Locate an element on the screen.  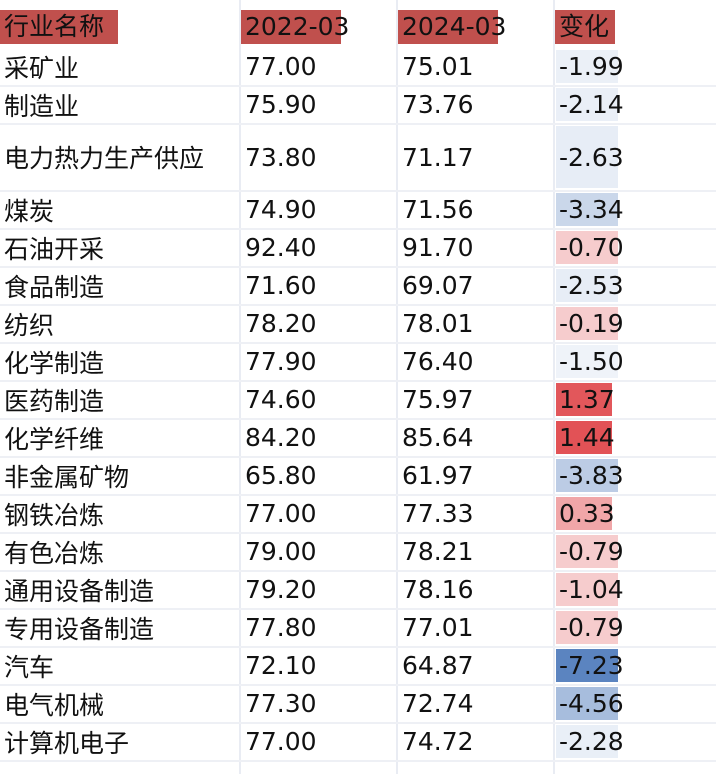
change-text: 0.33 is located at coordinates (587, 513).